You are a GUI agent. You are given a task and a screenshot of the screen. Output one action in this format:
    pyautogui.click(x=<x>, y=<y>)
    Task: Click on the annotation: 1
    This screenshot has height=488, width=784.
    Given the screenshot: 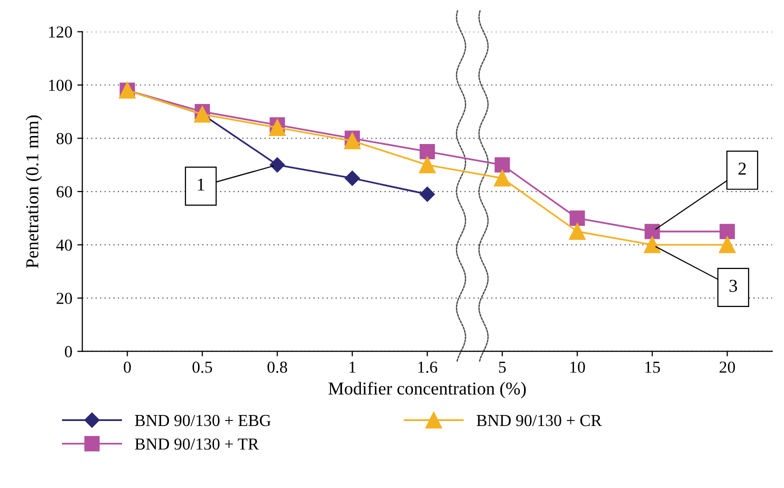 What is the action you would take?
    pyautogui.click(x=201, y=184)
    